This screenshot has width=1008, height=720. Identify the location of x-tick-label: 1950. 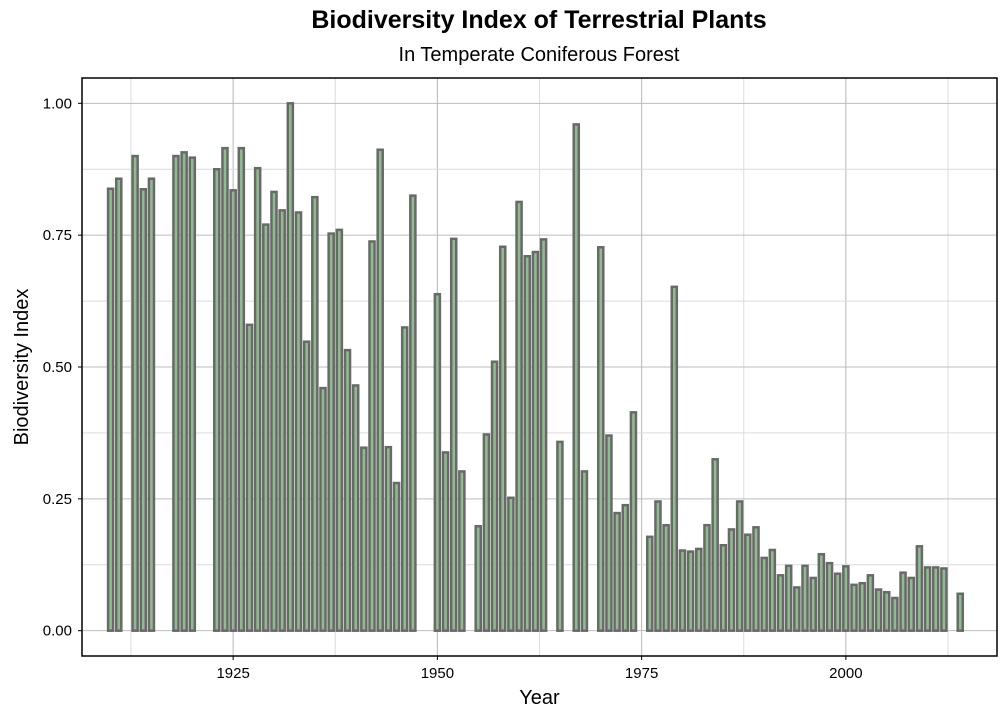
(437, 673).